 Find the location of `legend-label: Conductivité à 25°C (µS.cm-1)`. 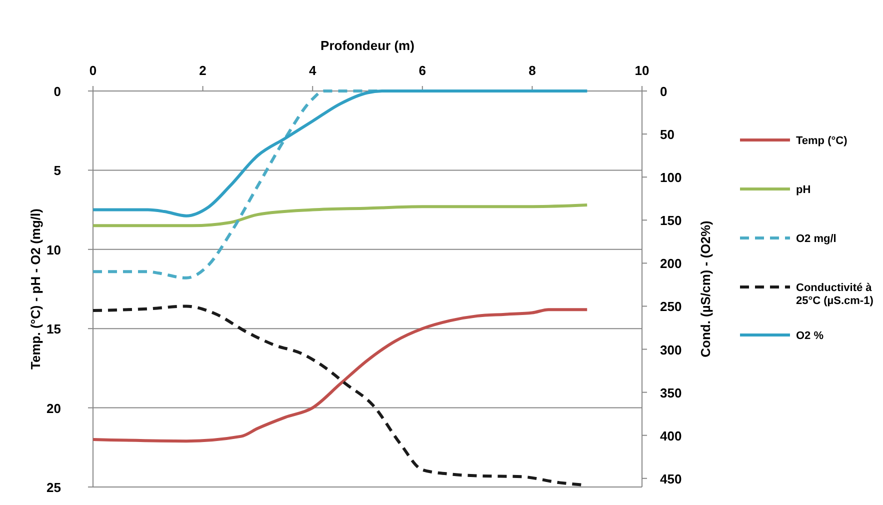

legend-label: Conductivité à 25°C (µS.cm-1) is located at coordinates (835, 294).